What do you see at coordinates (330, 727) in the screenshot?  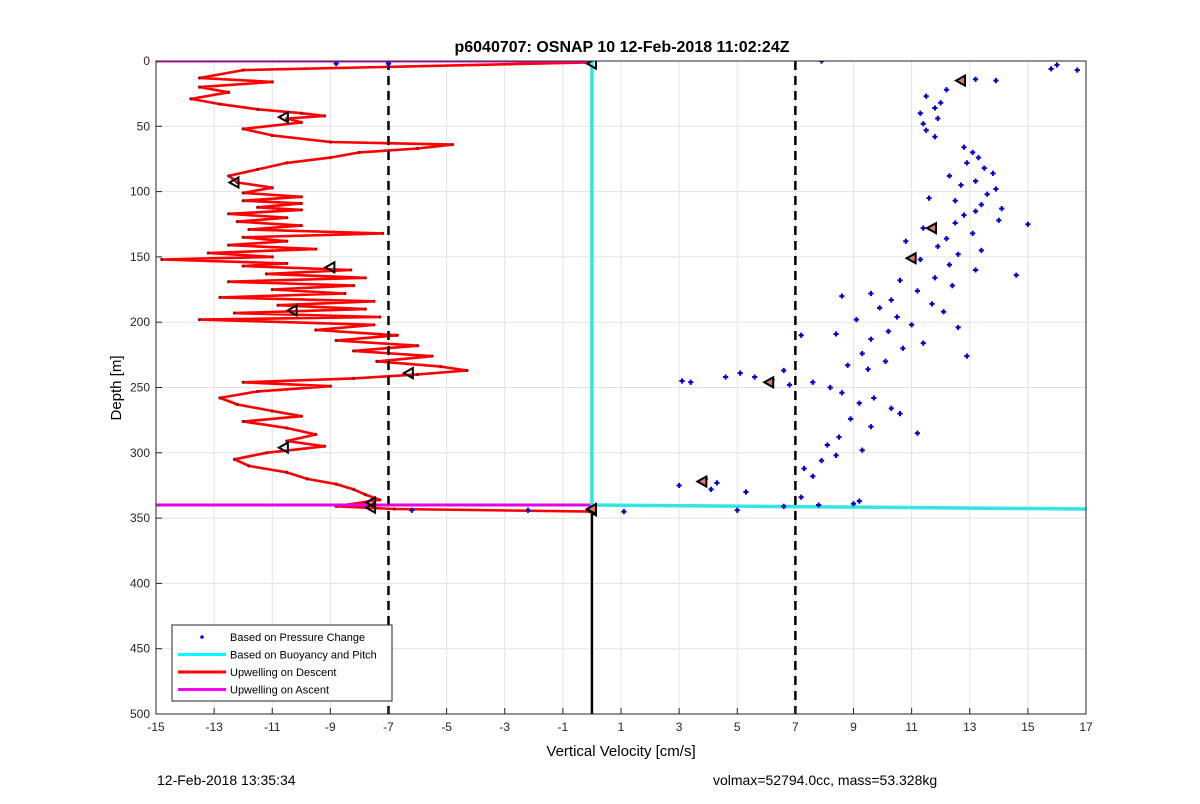 I see `x-tick-label: -9` at bounding box center [330, 727].